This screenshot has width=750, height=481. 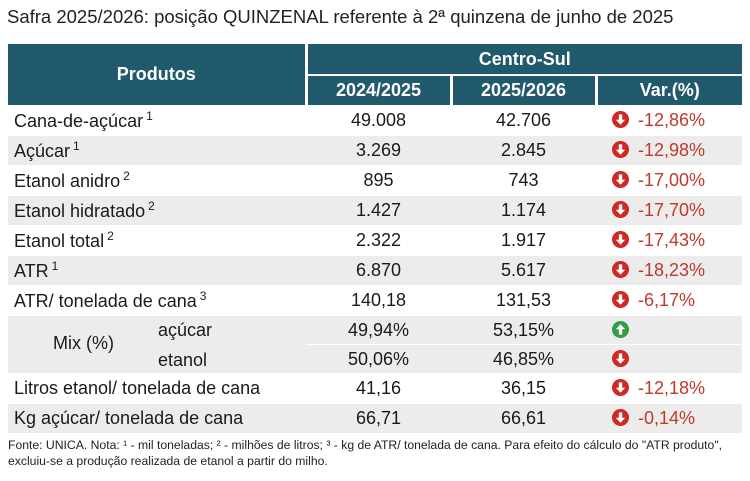 What do you see at coordinates (185, 330) in the screenshot?
I see `mix-acucar-label: açúcar` at bounding box center [185, 330].